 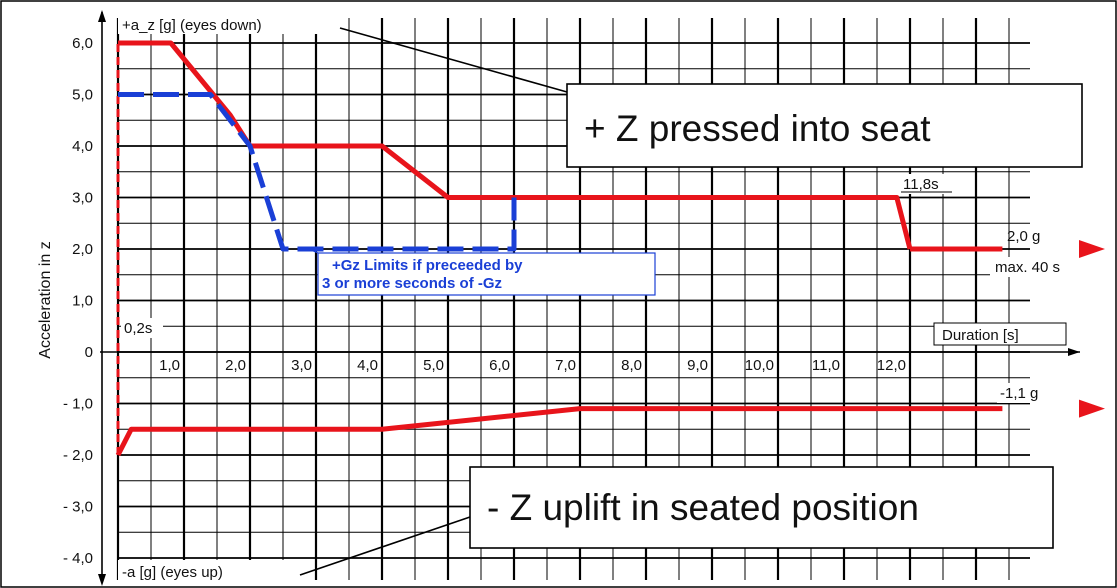 What do you see at coordinates (1074, 352) in the screenshot?
I see `x-axis-arrow` at bounding box center [1074, 352].